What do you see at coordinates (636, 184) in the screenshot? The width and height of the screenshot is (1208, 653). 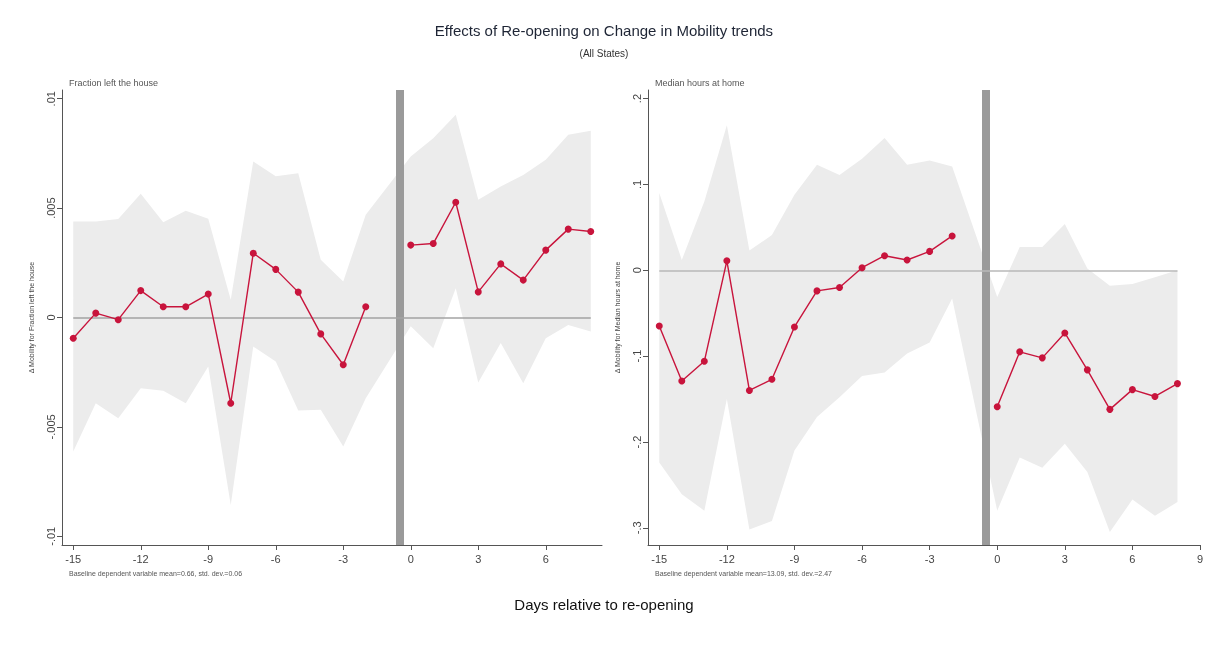 I see `y-tick-label: .1` at bounding box center [636, 184].